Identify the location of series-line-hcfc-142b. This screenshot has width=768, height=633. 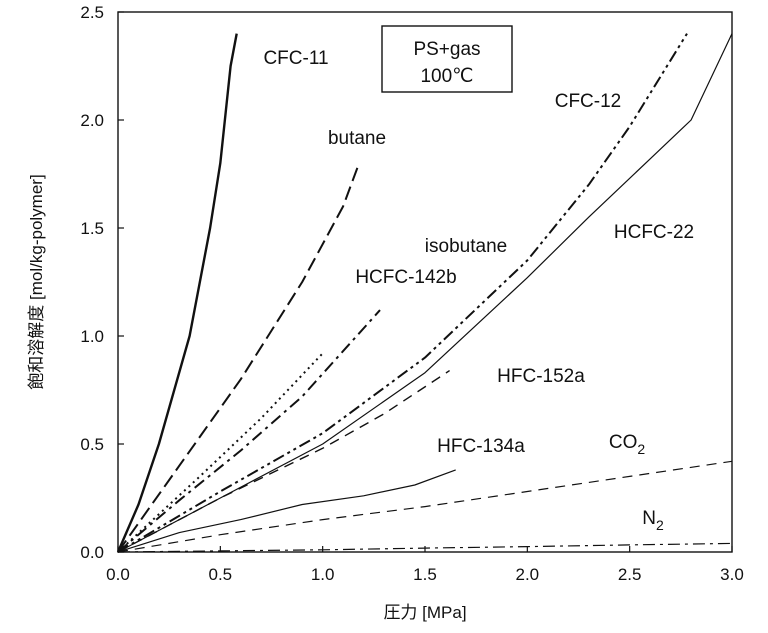
(249, 431).